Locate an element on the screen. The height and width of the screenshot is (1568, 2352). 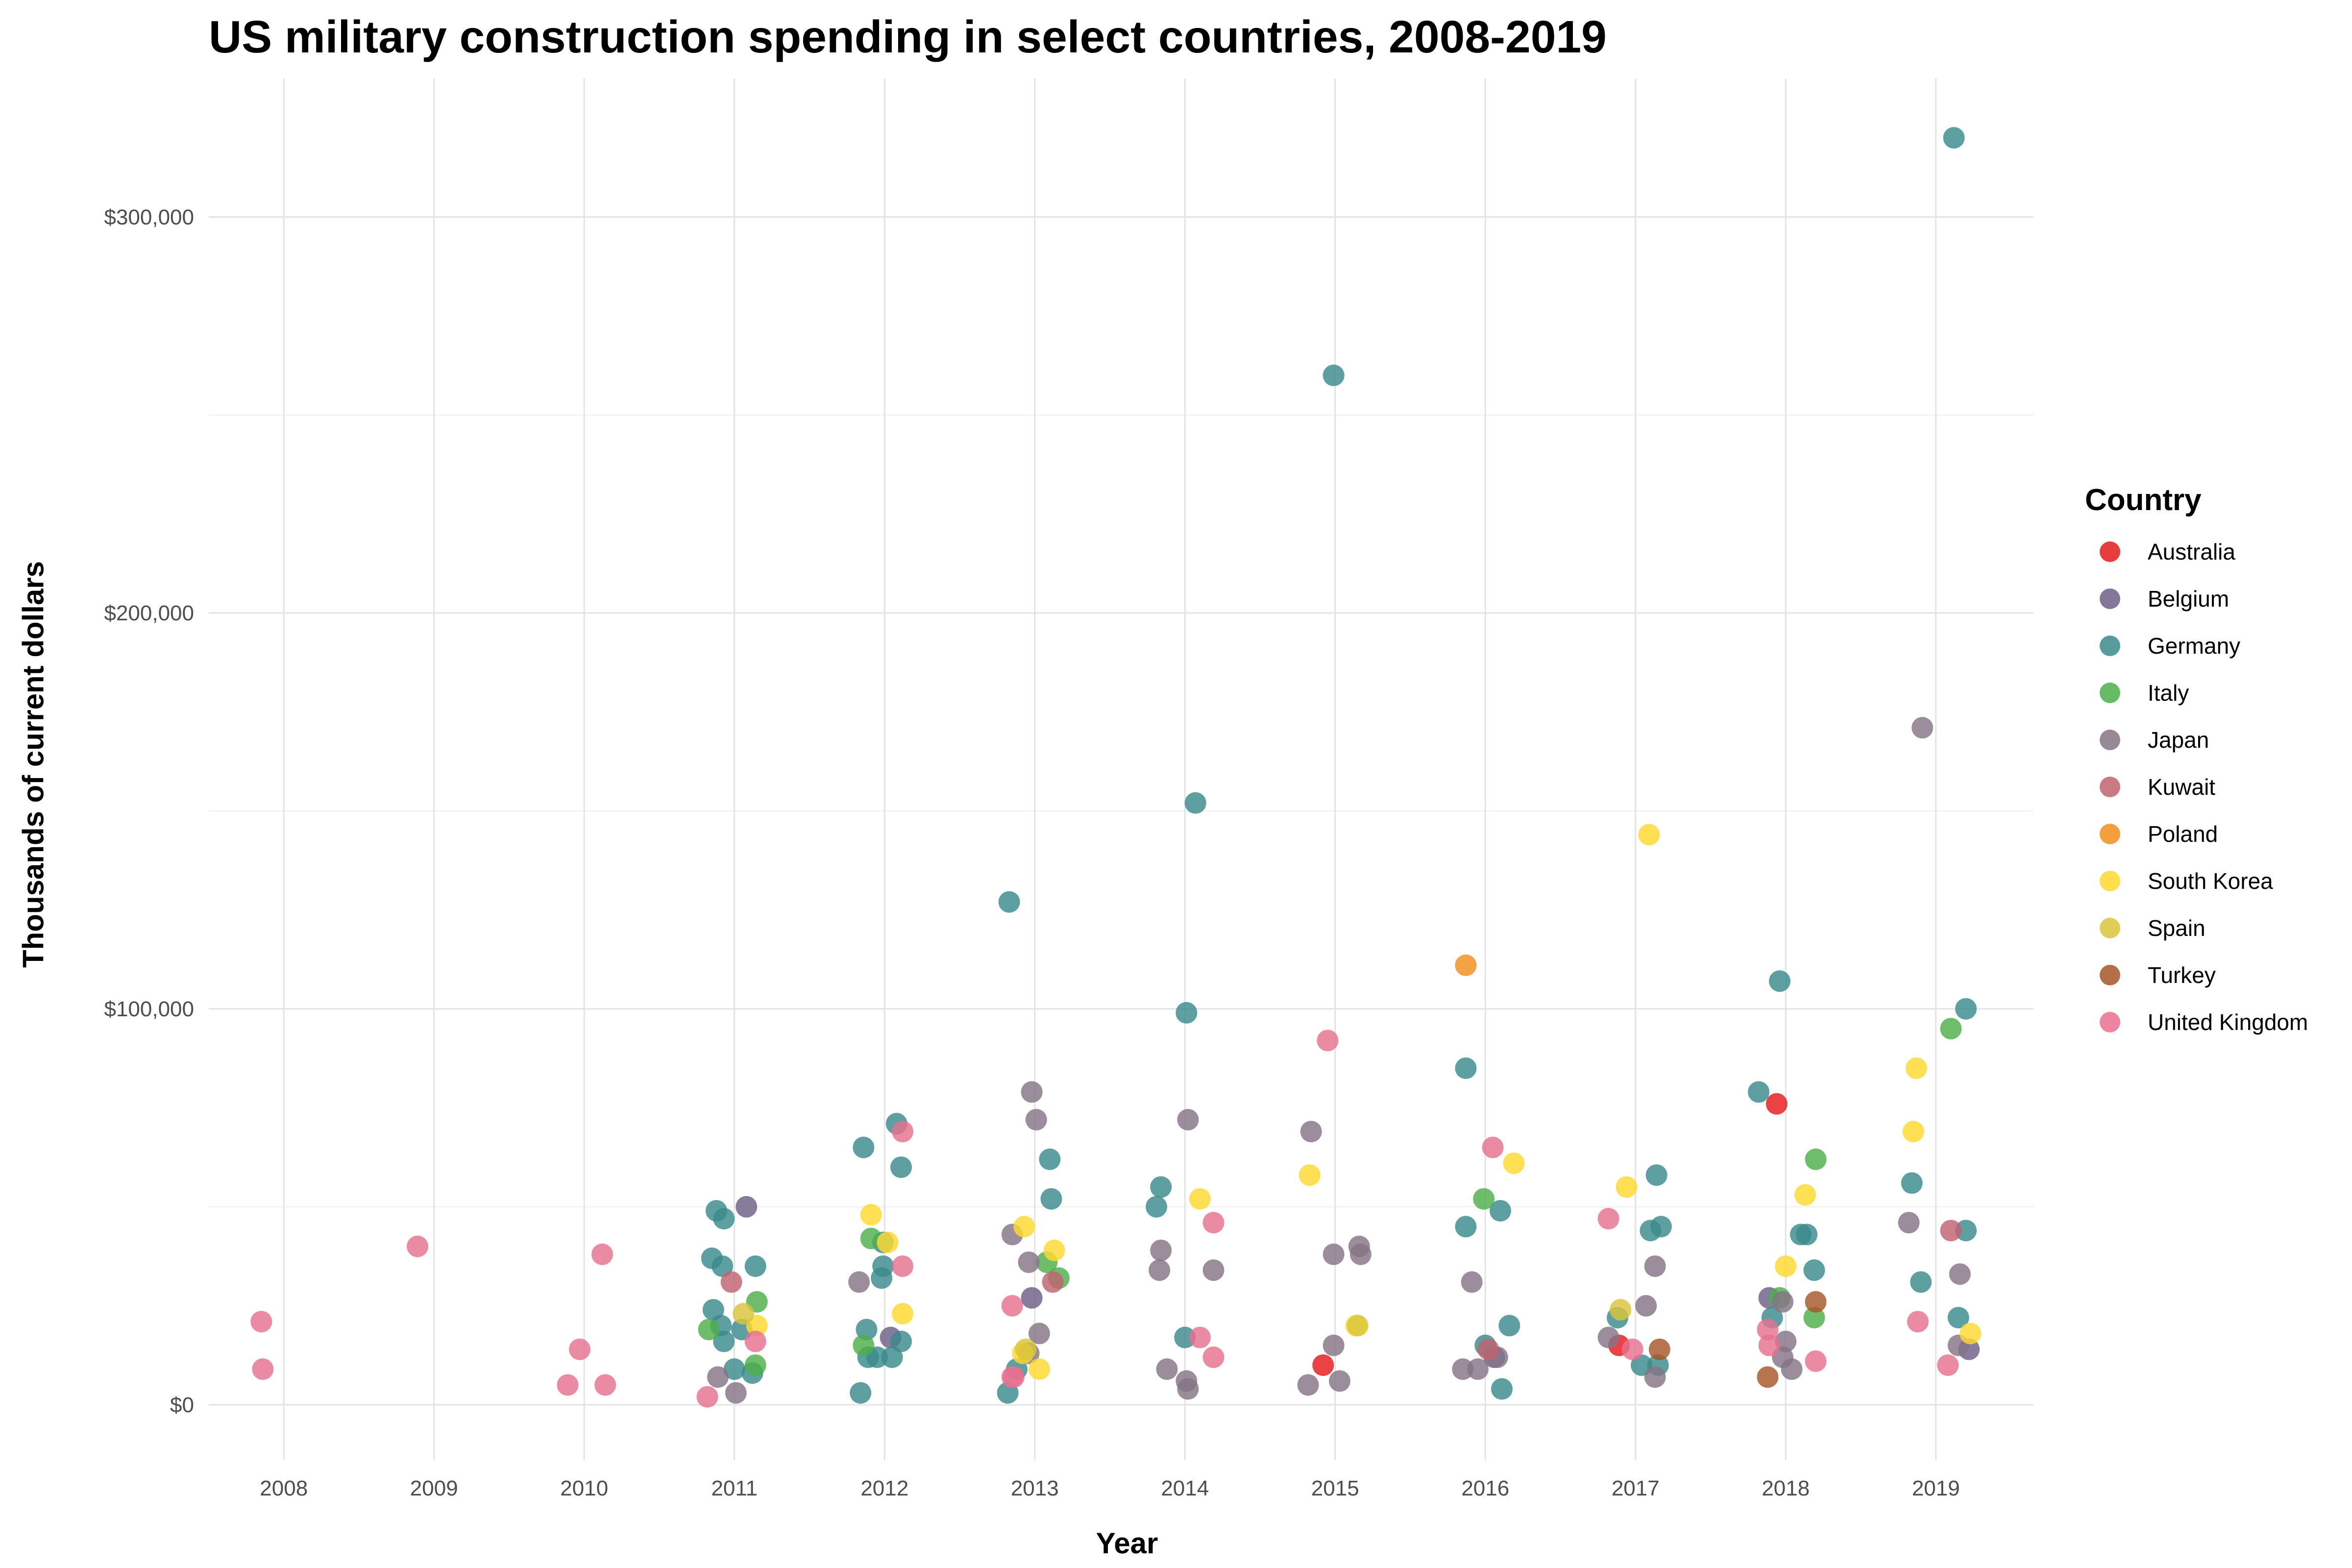
point-poland is located at coordinates (1466, 965).